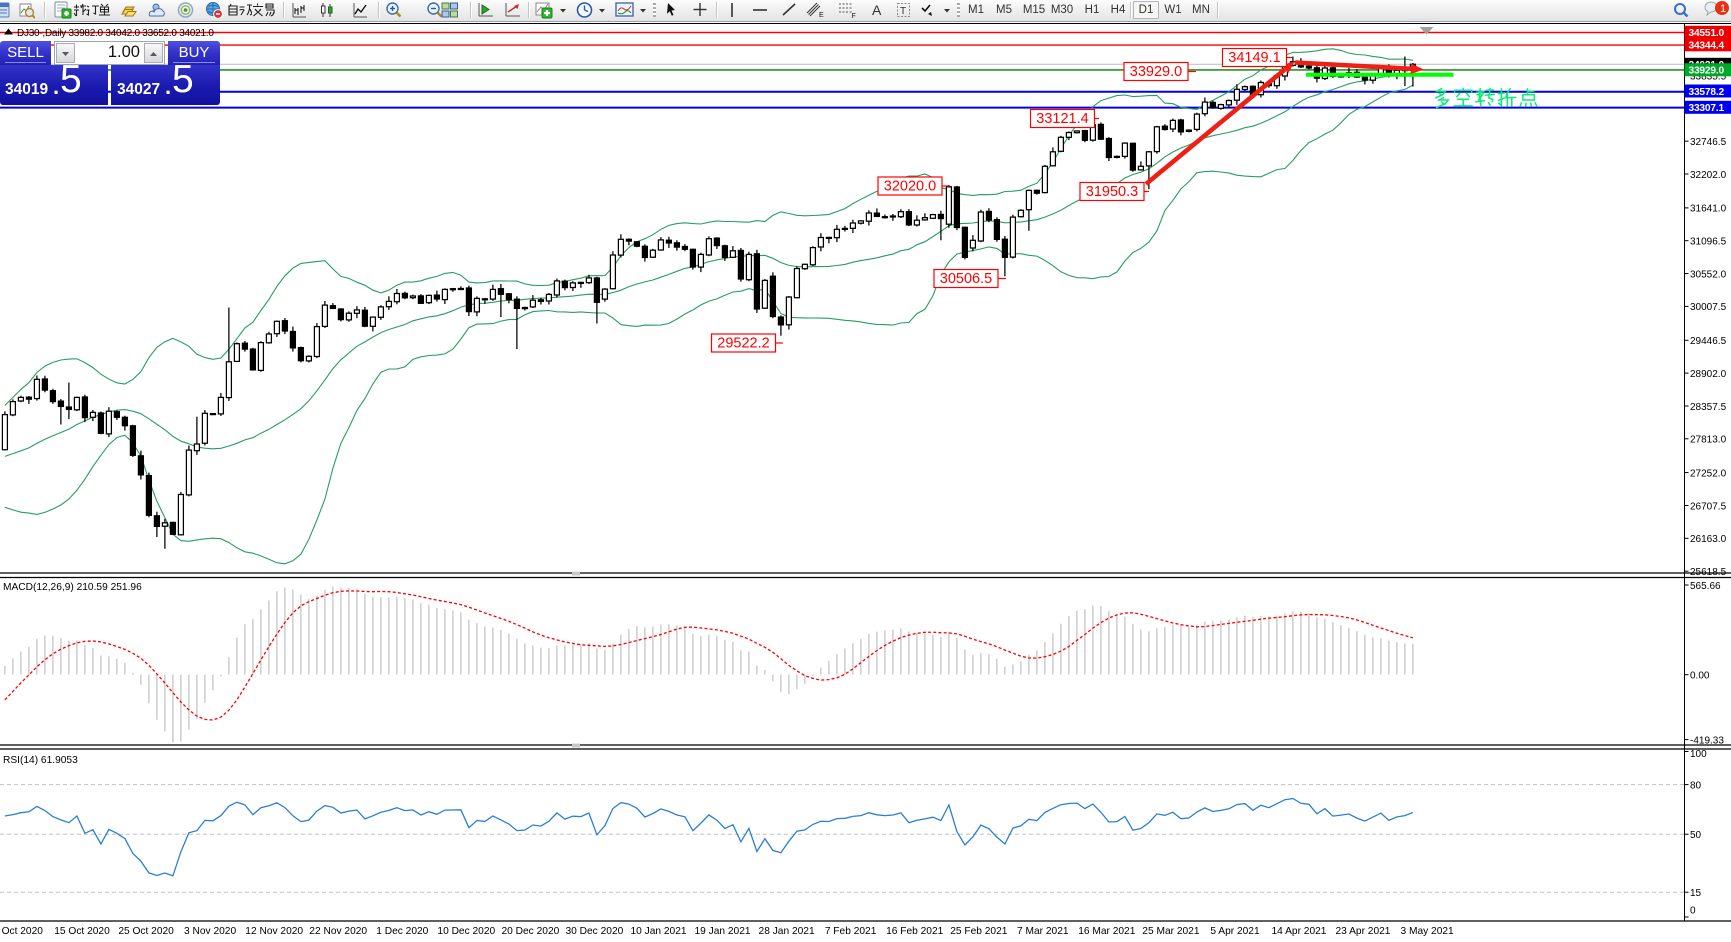 Image resolution: width=1731 pixels, height=942 pixels. Describe the element at coordinates (274, 931) in the screenshot. I see `svg-text: 12 Nov 2020` at that location.